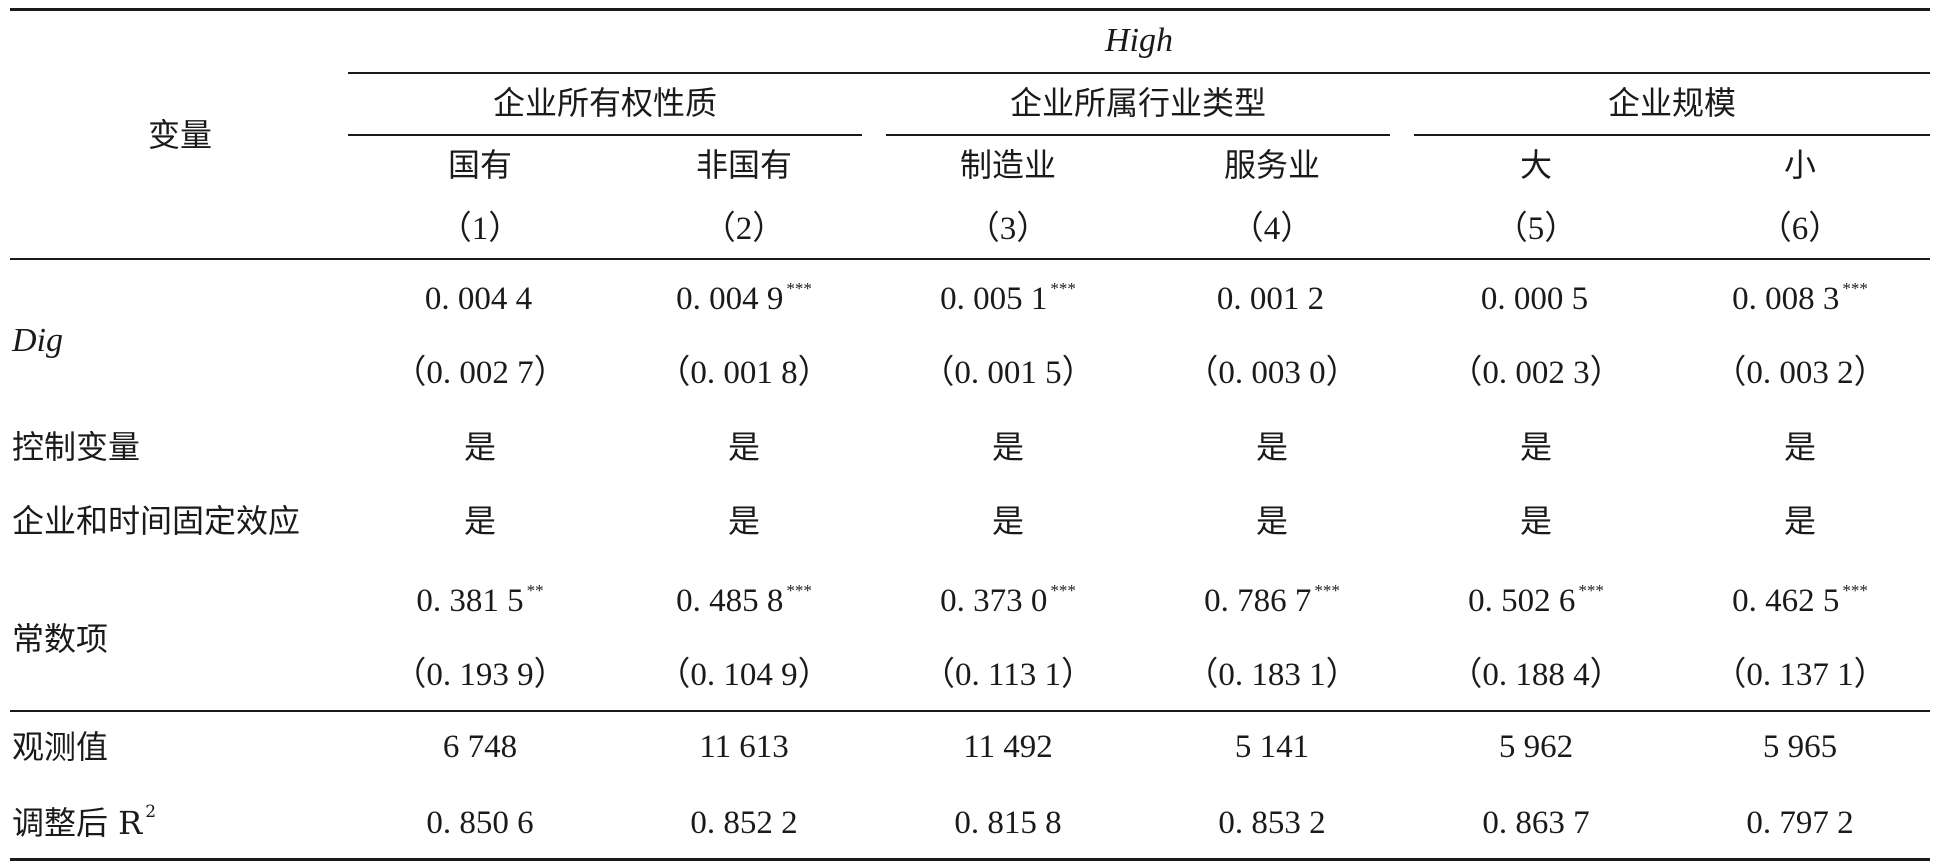 The height and width of the screenshot is (864, 1936). Describe the element at coordinates (1271, 165) in the screenshot. I see `column-name-4: 服务业` at that location.